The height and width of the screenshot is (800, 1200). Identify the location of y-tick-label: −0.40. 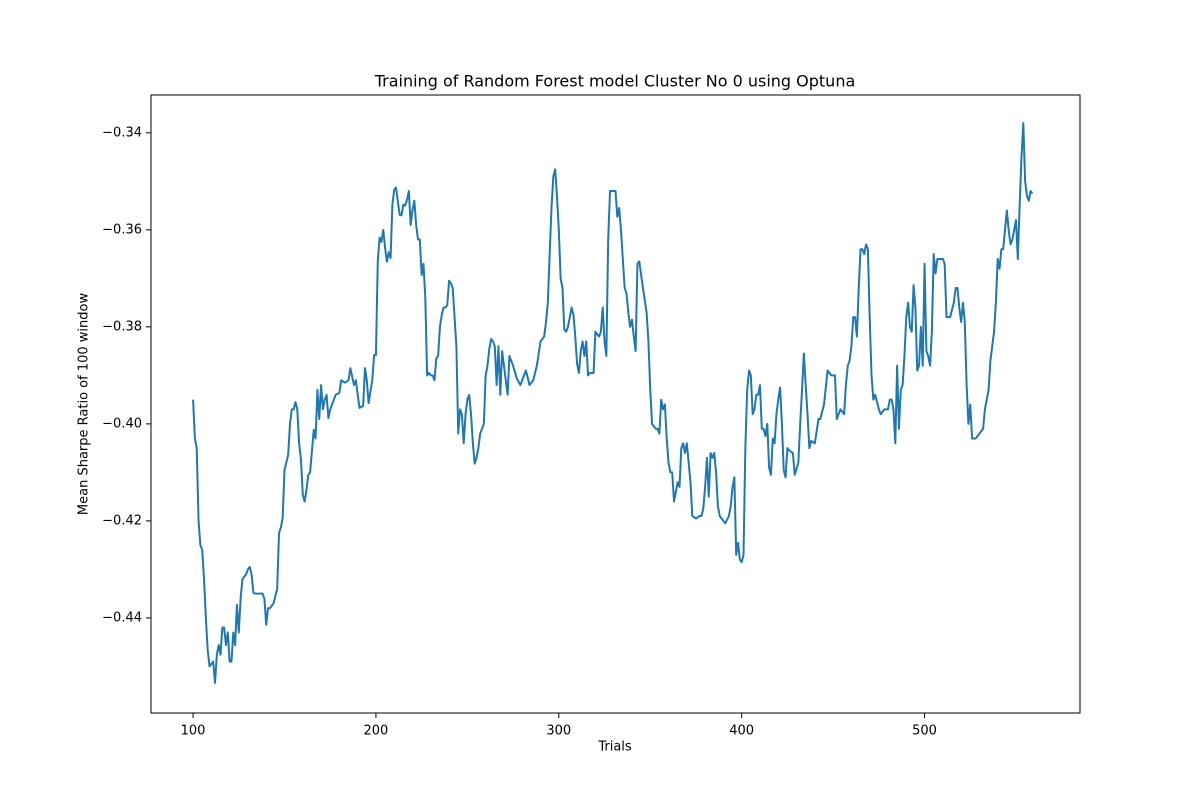
(122, 423).